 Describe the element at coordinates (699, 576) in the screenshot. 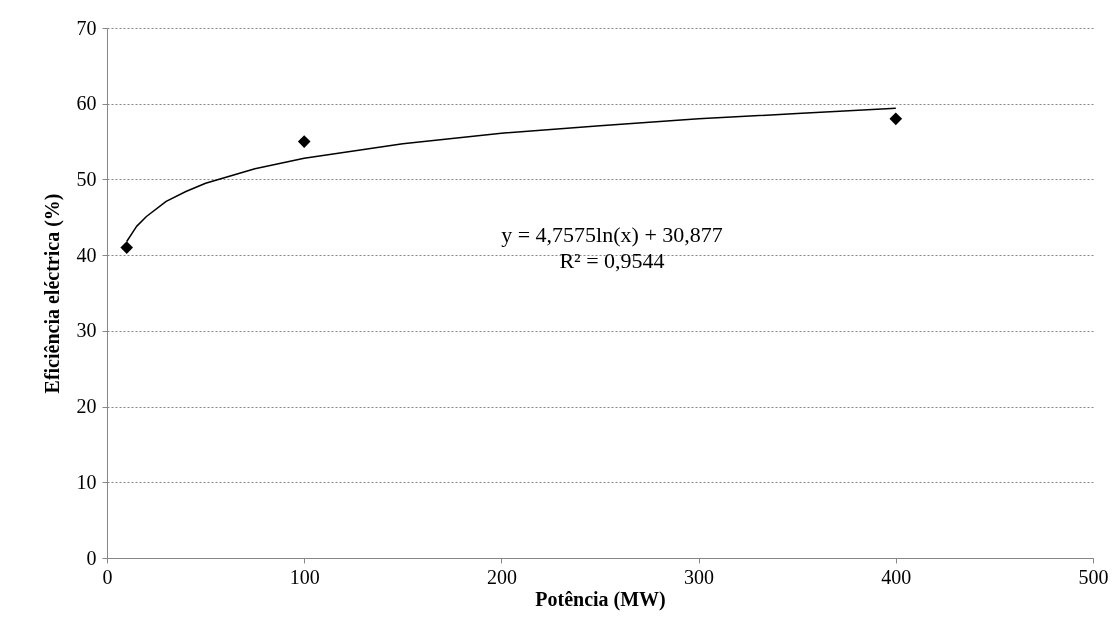

I see `x-tick-label: 300` at that location.